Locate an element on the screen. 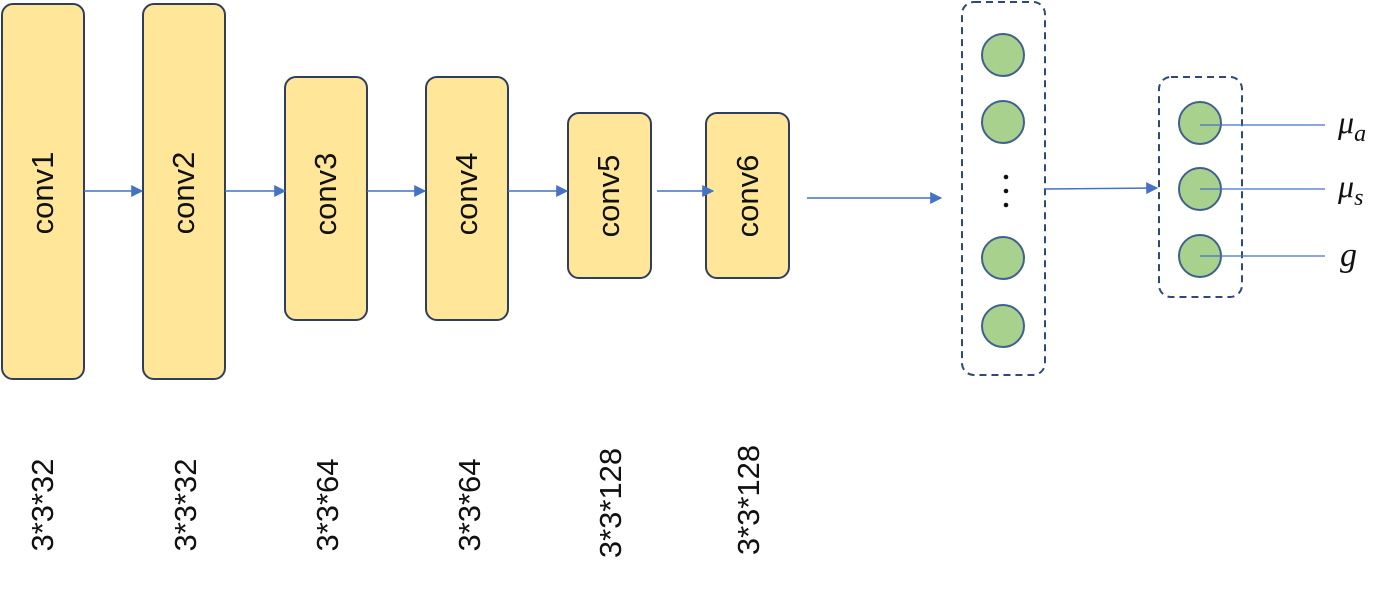 The image size is (1400, 612). conv-layer-5: conv5 is located at coordinates (609, 195).